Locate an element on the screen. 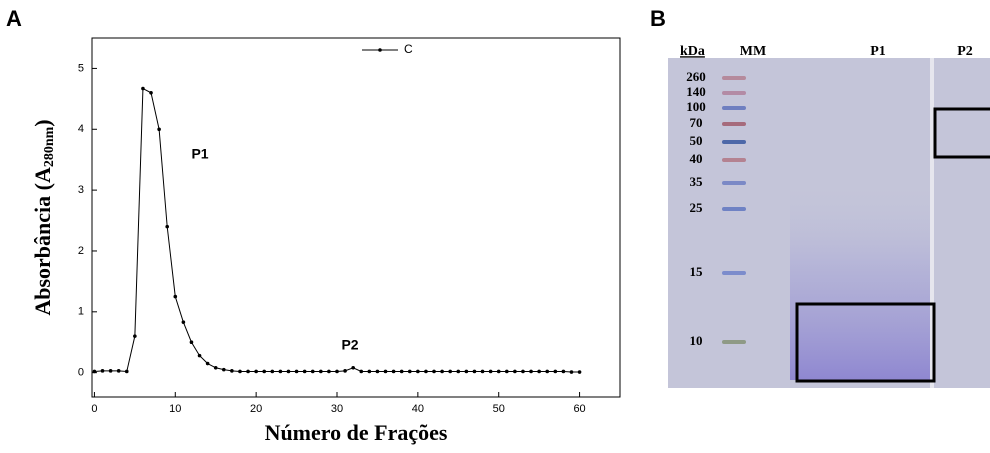 The width and height of the screenshot is (990, 453). panel-label: A is located at coordinates (14, 18).